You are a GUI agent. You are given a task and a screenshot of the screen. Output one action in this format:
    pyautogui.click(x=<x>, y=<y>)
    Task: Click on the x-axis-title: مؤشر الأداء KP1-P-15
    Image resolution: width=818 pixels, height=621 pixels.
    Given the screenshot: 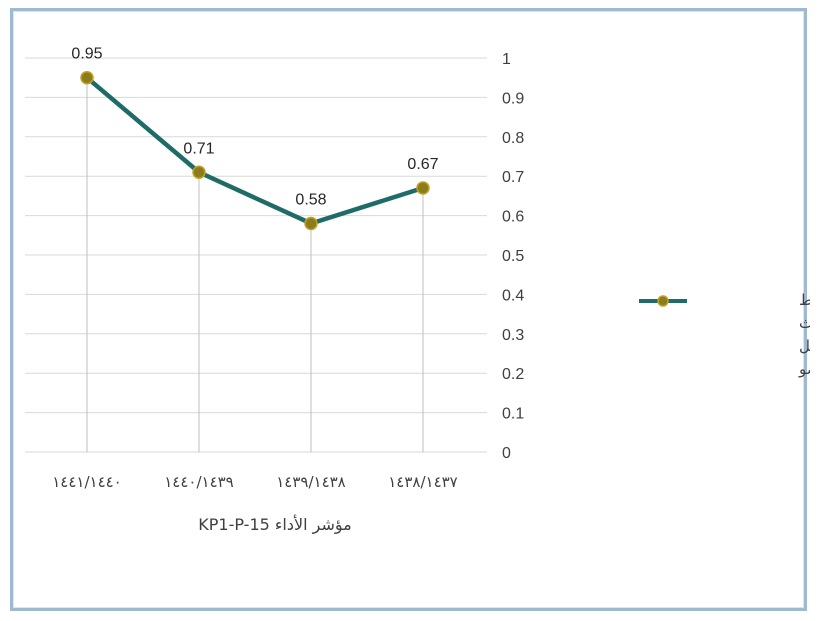 What is the action you would take?
    pyautogui.click(x=274, y=524)
    